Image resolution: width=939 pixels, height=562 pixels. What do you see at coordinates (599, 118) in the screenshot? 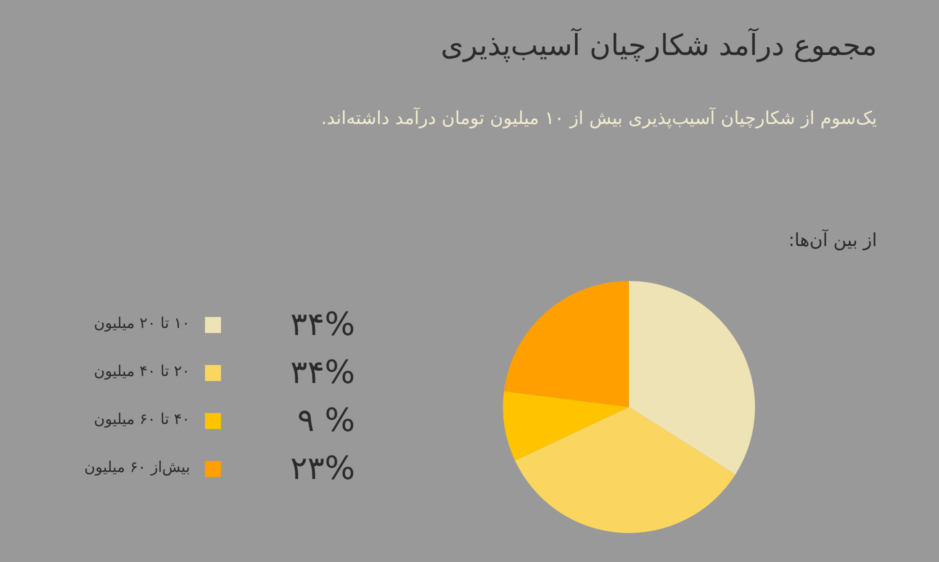
I see `subtitle: یک‌سوم از شکارچیان آسیب‌پذیری بیش از ۱۰ میلیون تومان درآمد داشته‌اند.` at bounding box center [599, 118].